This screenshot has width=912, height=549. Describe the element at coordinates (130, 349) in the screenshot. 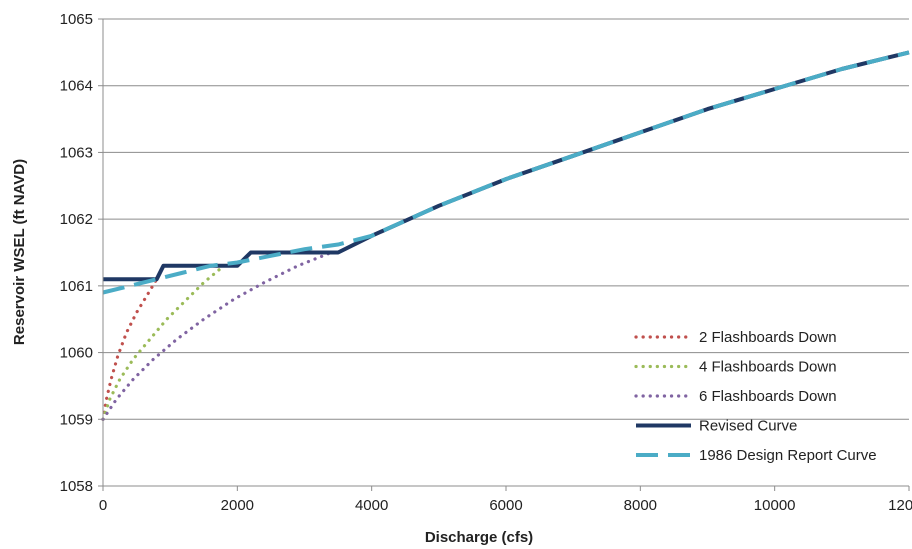

I see `series-line-2-flashboards-down` at that location.